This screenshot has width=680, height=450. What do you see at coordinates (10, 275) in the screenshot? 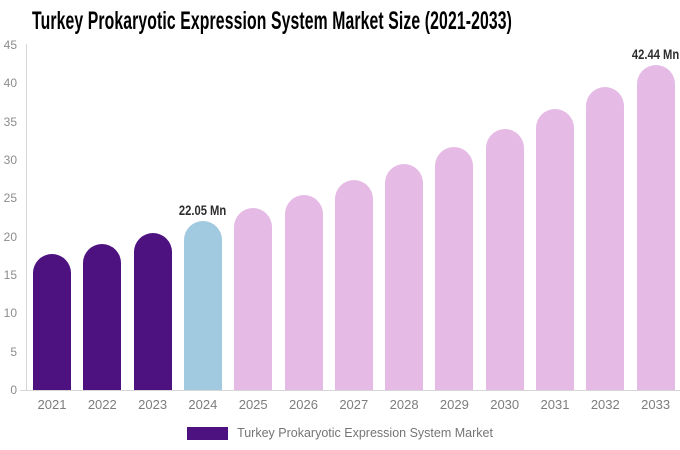
I see `y-tick-label-15: 15` at bounding box center [10, 275].